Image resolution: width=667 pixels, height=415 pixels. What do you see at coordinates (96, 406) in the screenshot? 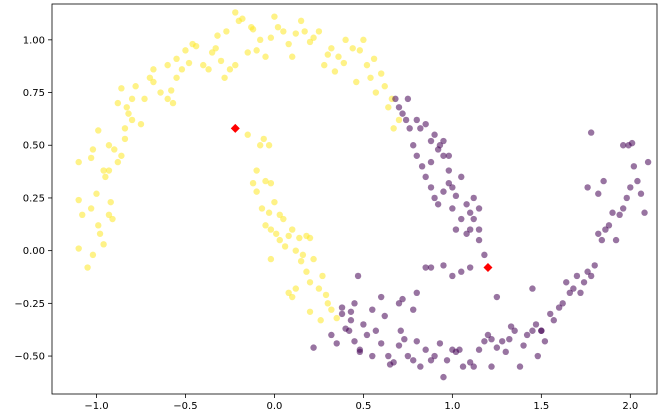
I see `x-tick-label: −1.0` at bounding box center [96, 406].